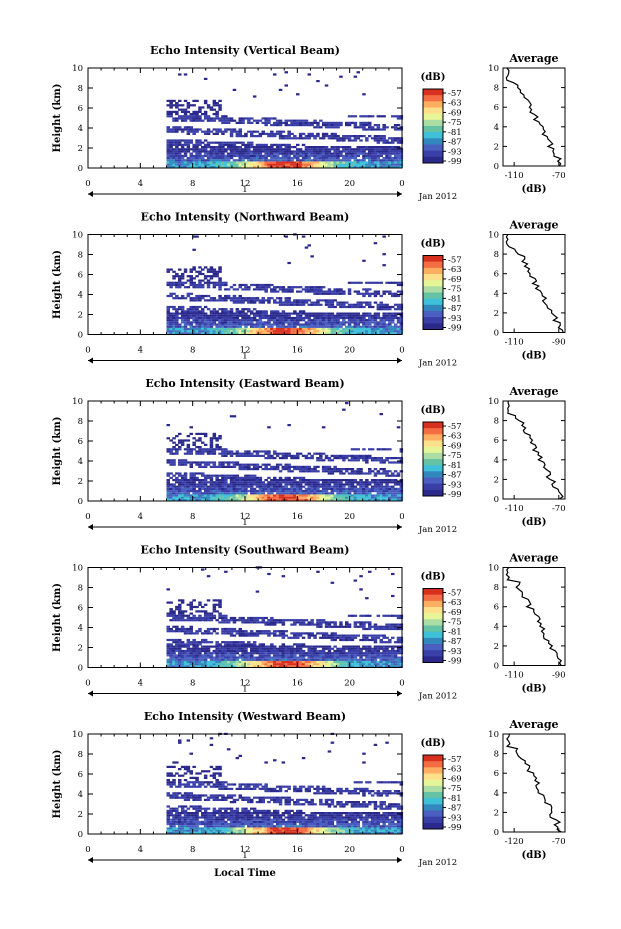  I want to click on avg-x-label: (dB), so click(534, 356).